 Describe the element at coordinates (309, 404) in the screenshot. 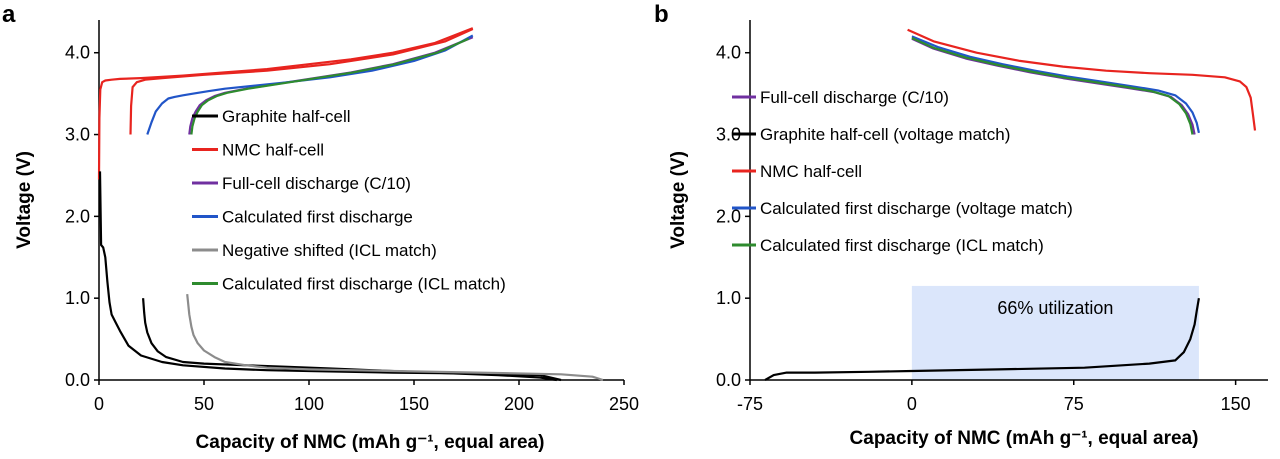

I see `x-tick-label: 100` at that location.